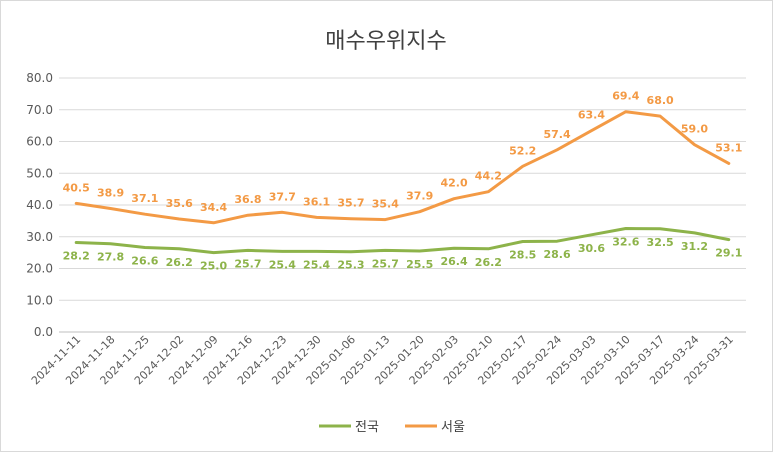  I want to click on chart-title: 매수우위지수, so click(385, 41).